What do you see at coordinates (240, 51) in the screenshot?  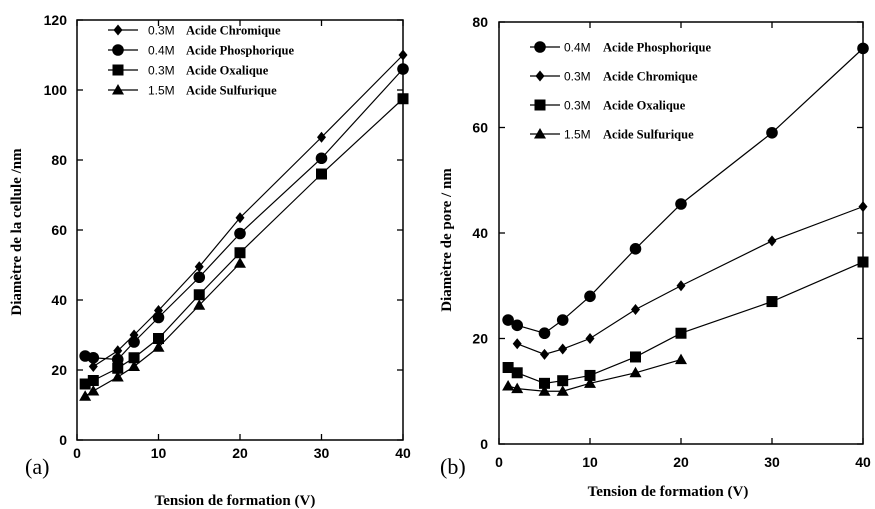 I see `legend-name: Acide Phosphorique` at bounding box center [240, 51].